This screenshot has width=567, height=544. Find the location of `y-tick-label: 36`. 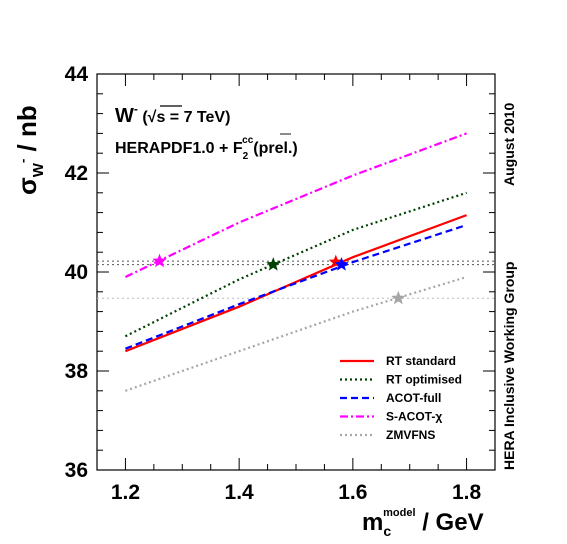

y-tick-label: 36 is located at coordinates (76, 470).